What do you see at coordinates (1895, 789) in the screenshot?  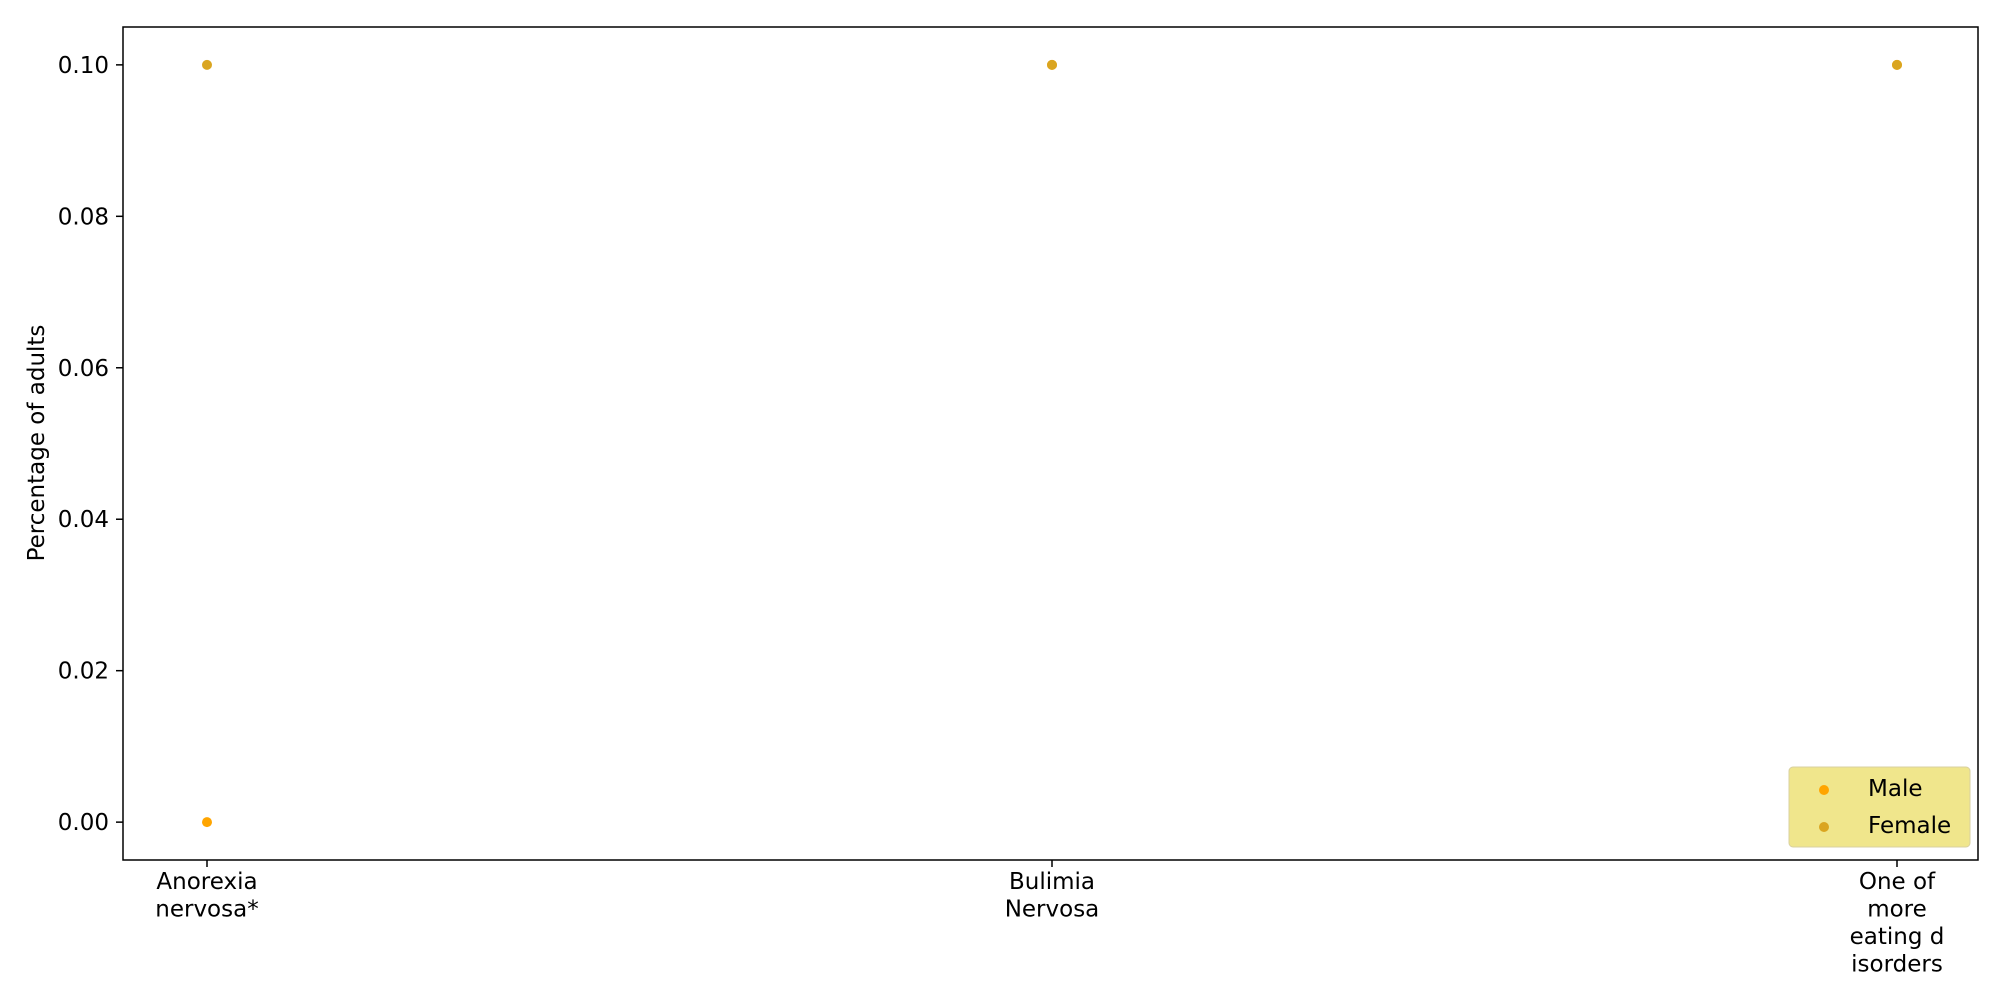 I see `legend-label-male: Male` at bounding box center [1895, 789].